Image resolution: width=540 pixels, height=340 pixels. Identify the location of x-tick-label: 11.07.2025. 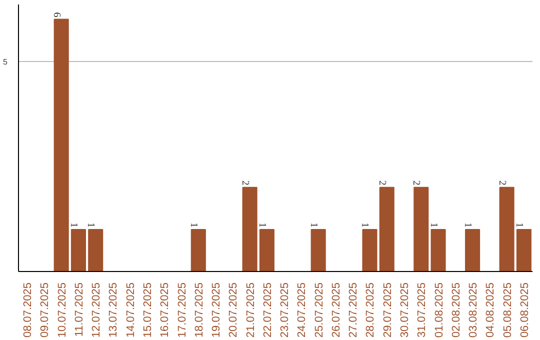
(79, 309).